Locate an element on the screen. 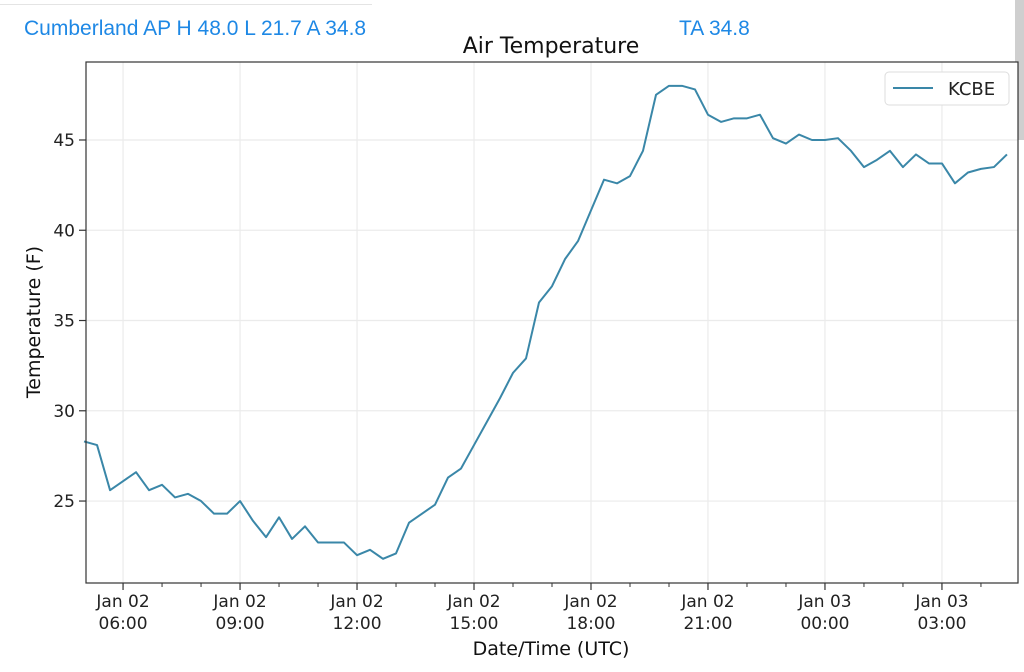  legend-box is located at coordinates (947, 88).